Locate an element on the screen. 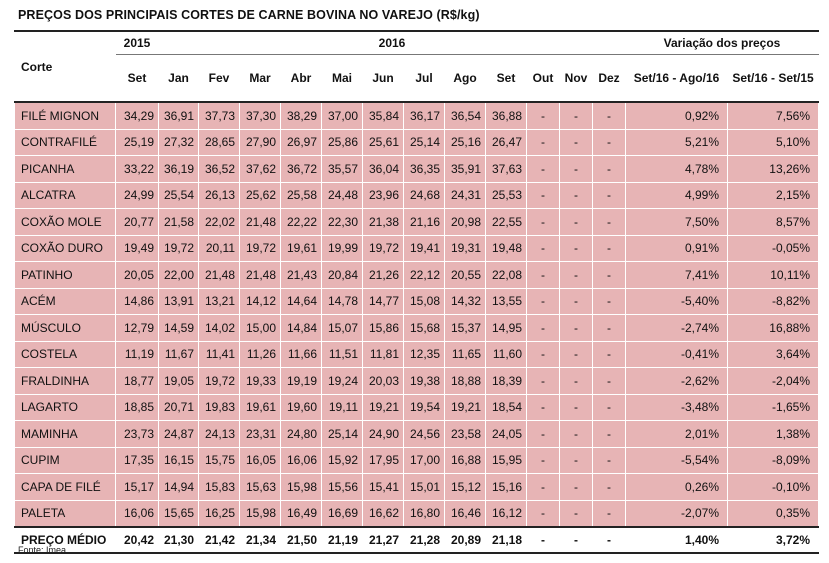  price-cell: 34,29 is located at coordinates (137, 115).